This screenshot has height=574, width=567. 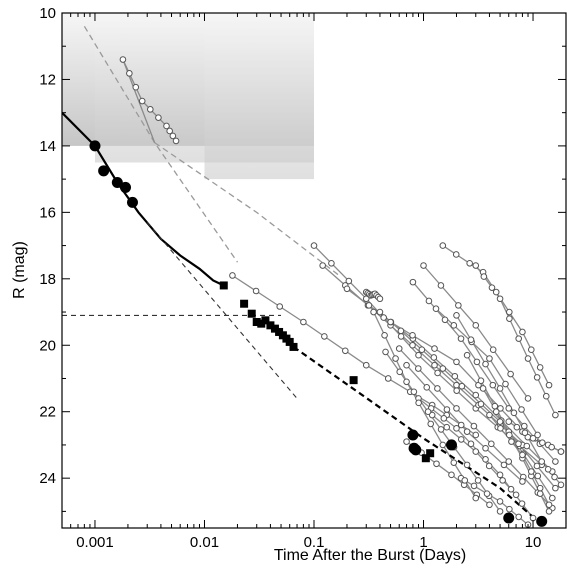 I want to click on y-tick-label: 24, so click(x=47, y=478).